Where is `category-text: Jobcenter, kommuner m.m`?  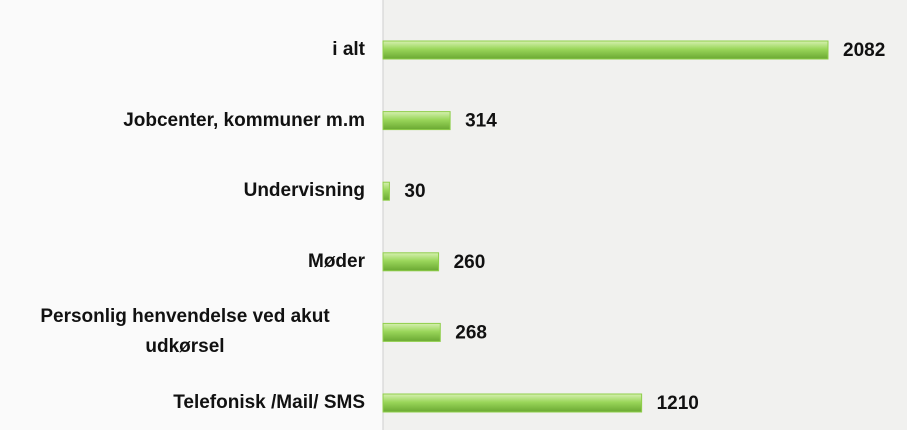
category-text: Jobcenter, kommuner m.m is located at coordinates (244, 120).